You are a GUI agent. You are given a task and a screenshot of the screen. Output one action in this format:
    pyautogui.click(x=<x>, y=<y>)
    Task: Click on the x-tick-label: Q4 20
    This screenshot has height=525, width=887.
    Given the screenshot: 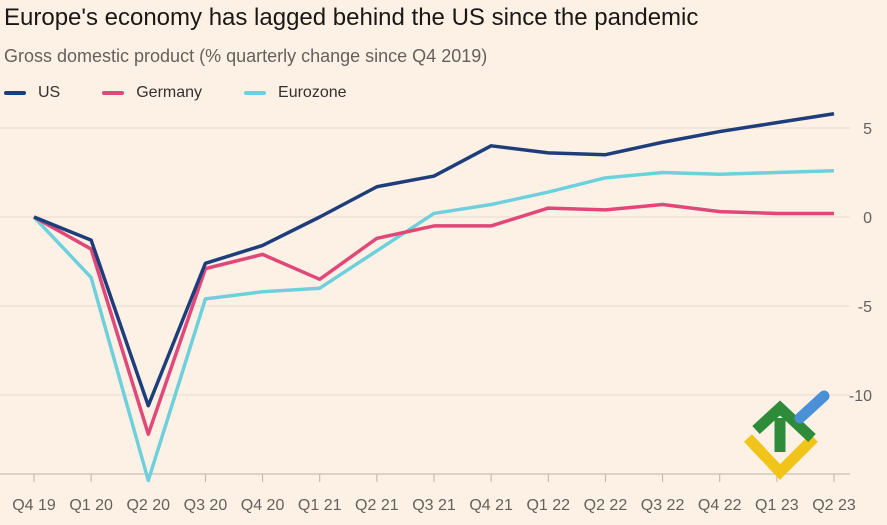 What is the action you would take?
    pyautogui.click(x=263, y=505)
    